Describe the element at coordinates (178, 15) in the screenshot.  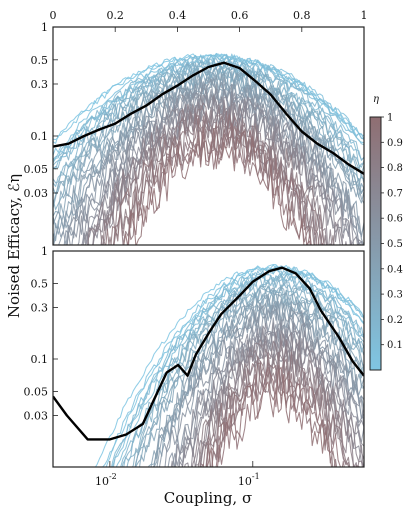
I see `x-tick-label: 0.4` at that location.